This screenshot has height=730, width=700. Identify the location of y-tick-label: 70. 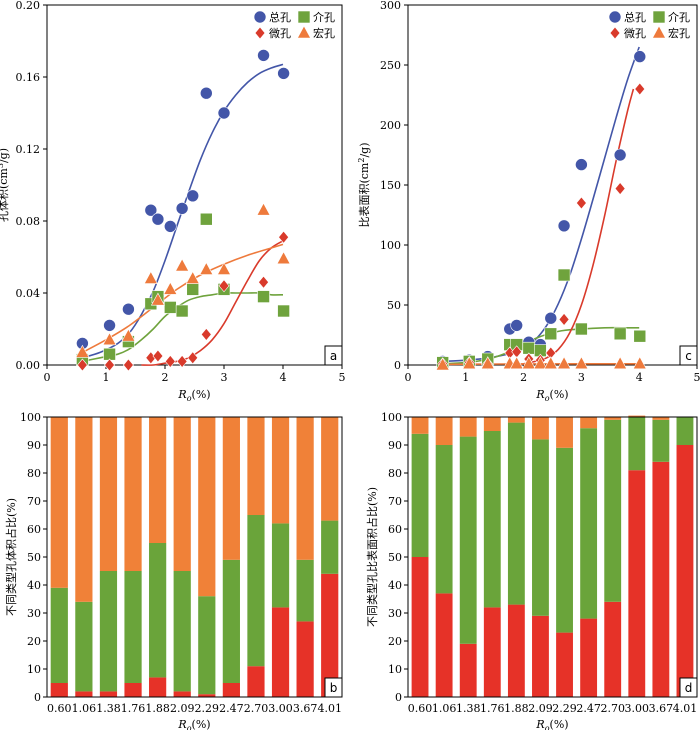
(34, 501).